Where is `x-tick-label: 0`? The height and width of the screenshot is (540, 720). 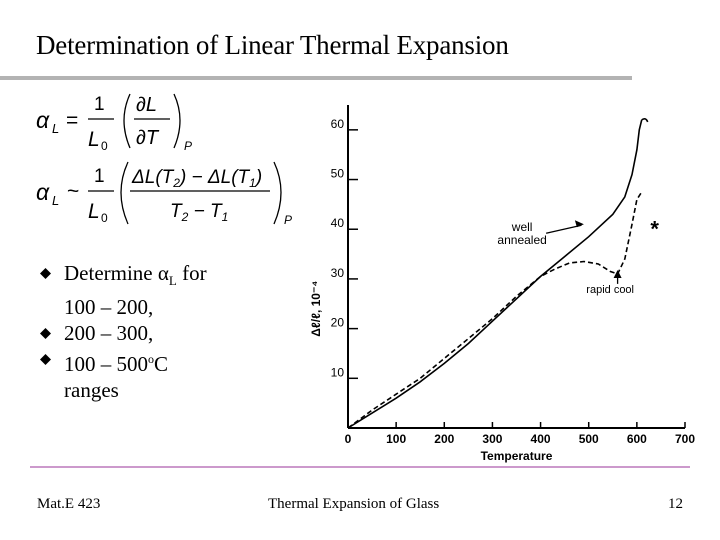 x-tick-label: 0 is located at coordinates (348, 439).